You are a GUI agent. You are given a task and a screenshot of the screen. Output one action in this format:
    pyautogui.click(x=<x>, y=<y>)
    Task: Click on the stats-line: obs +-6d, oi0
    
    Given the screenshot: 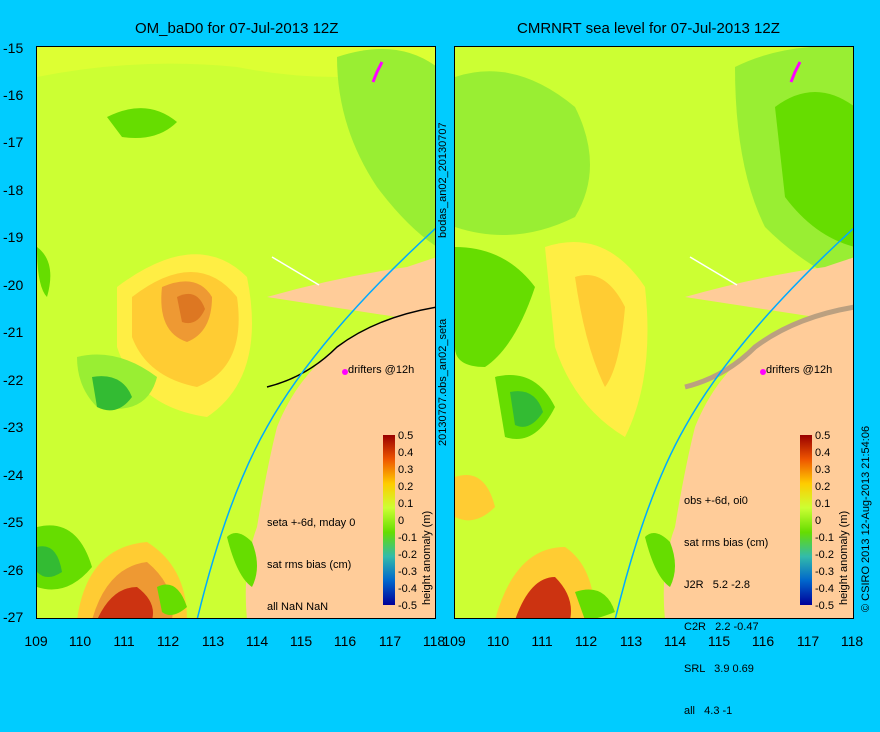 What is the action you would take?
    pyautogui.click(x=716, y=501)
    